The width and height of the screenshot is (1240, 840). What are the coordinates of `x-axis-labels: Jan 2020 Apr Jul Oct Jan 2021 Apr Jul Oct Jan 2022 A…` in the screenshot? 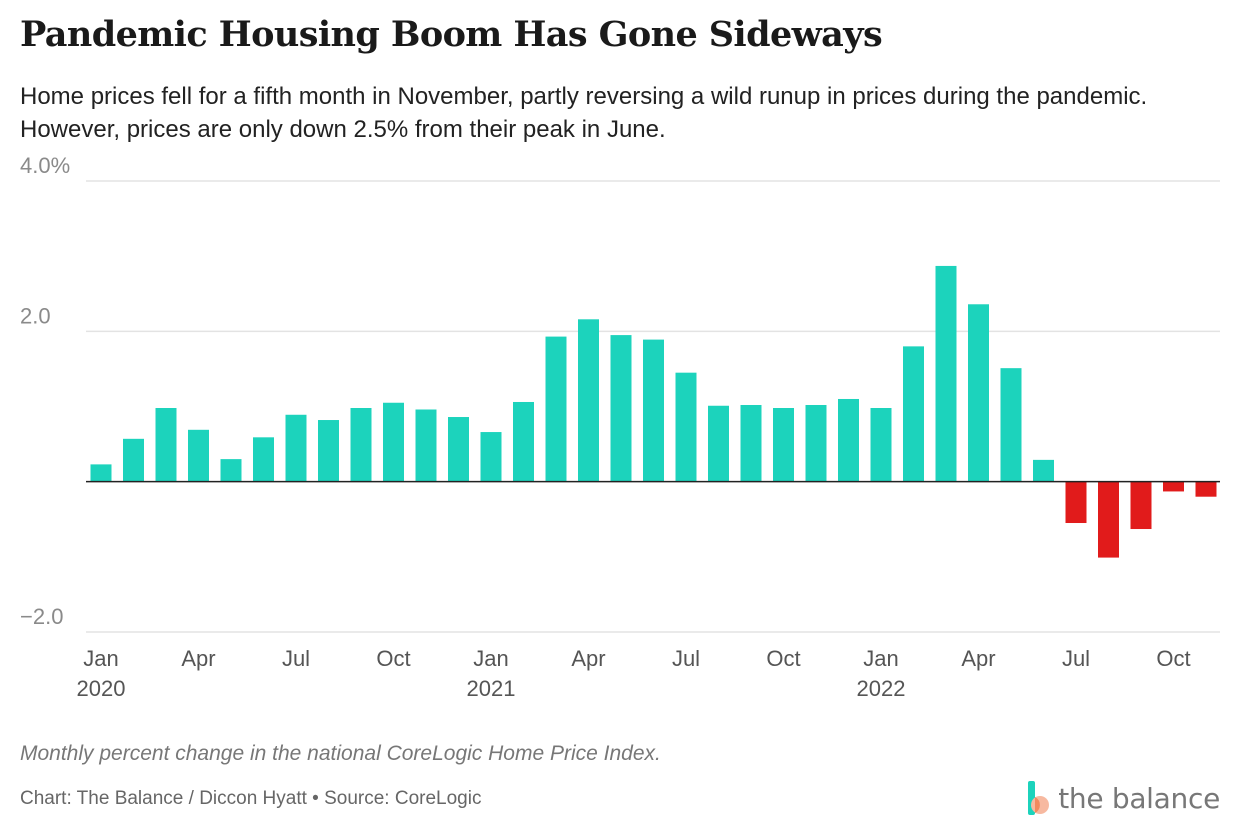 It's located at (634, 673).